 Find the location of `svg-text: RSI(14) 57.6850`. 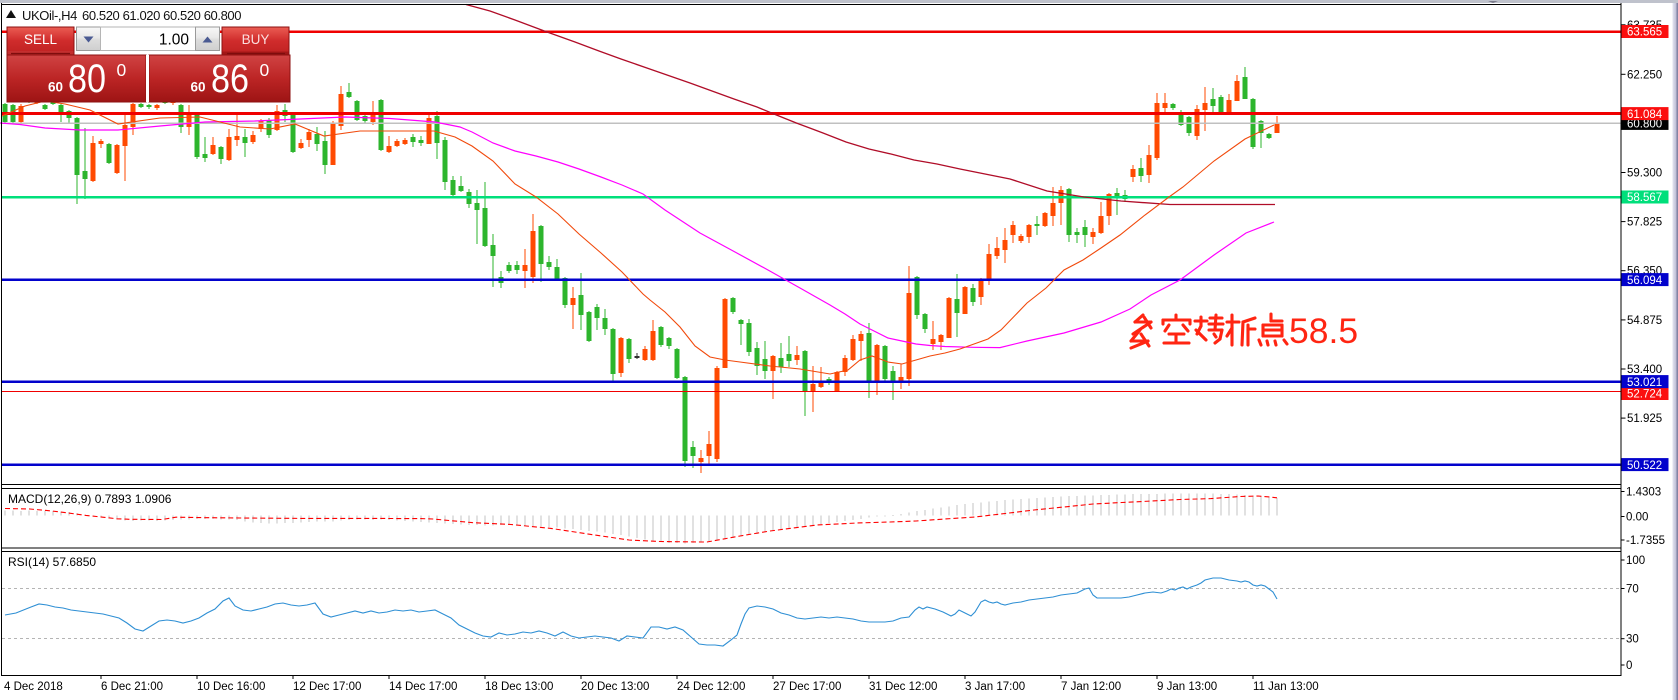

svg-text: RSI(14) 57.6850 is located at coordinates (52, 562).